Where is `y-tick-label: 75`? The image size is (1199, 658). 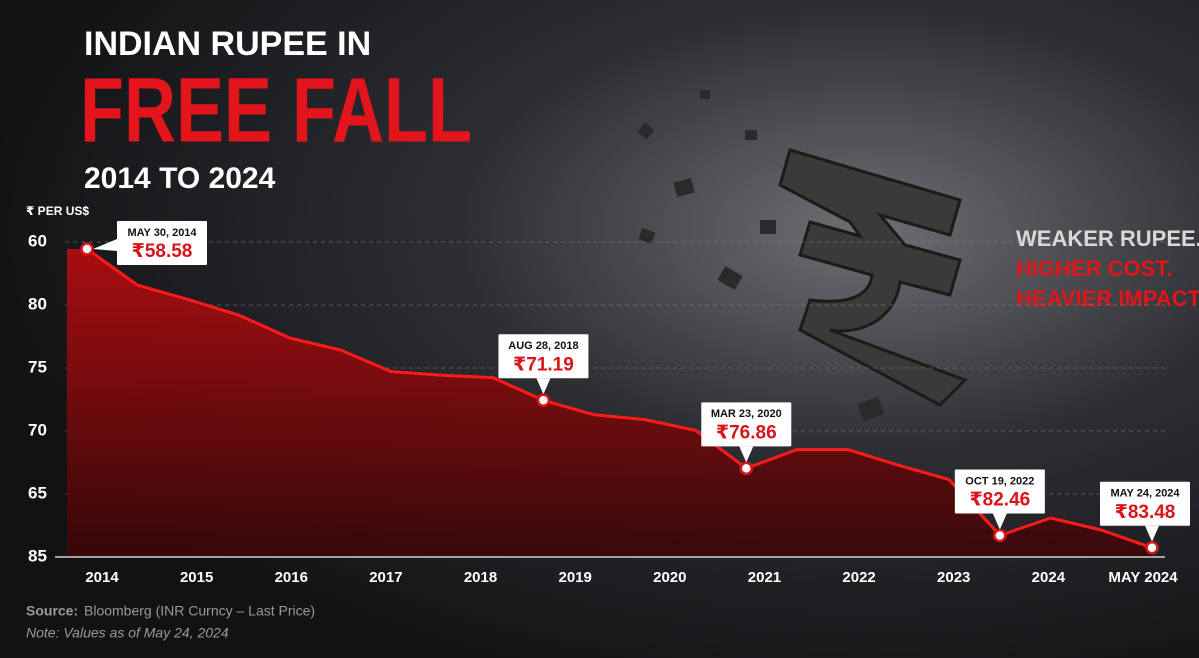
y-tick-label: 75 is located at coordinates (37, 366).